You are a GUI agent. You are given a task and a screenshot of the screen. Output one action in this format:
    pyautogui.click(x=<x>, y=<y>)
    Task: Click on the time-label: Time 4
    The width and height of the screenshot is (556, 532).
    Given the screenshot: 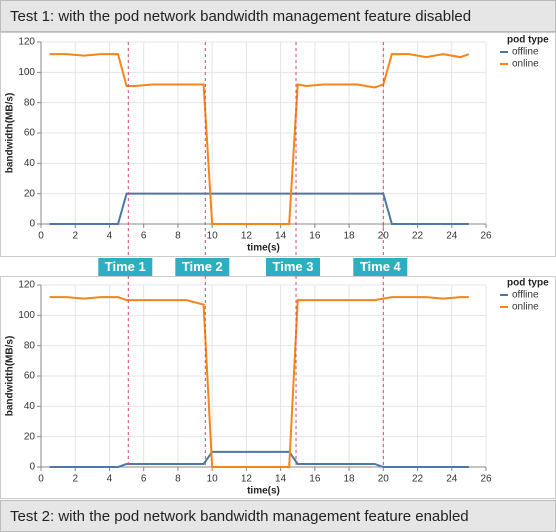 What is the action you would take?
    pyautogui.click(x=381, y=266)
    